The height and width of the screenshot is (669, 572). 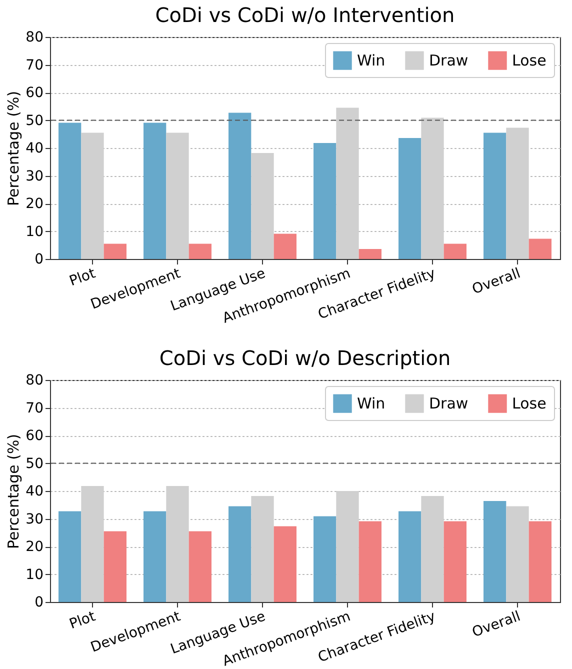 I want to click on chart-title: CoDi vs CoDi w/o Description, so click(x=305, y=358).